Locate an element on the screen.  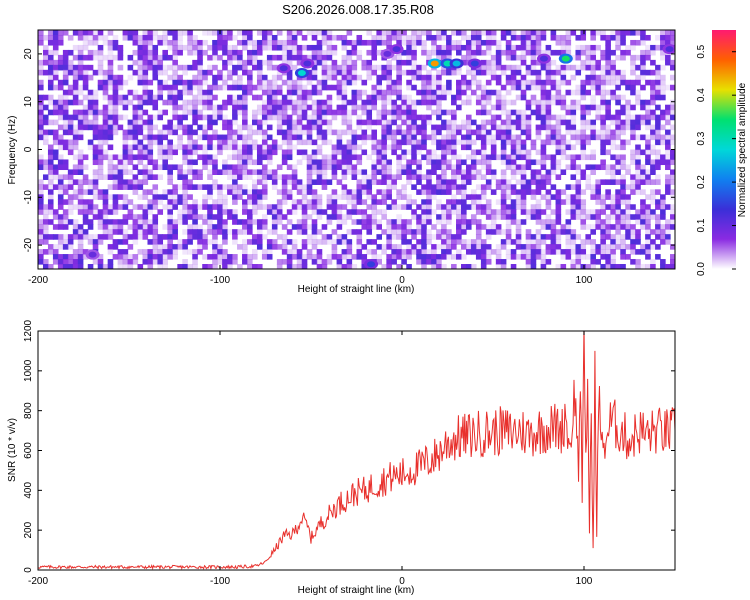
spectrogram-hotspot is located at coordinates (447, 63).